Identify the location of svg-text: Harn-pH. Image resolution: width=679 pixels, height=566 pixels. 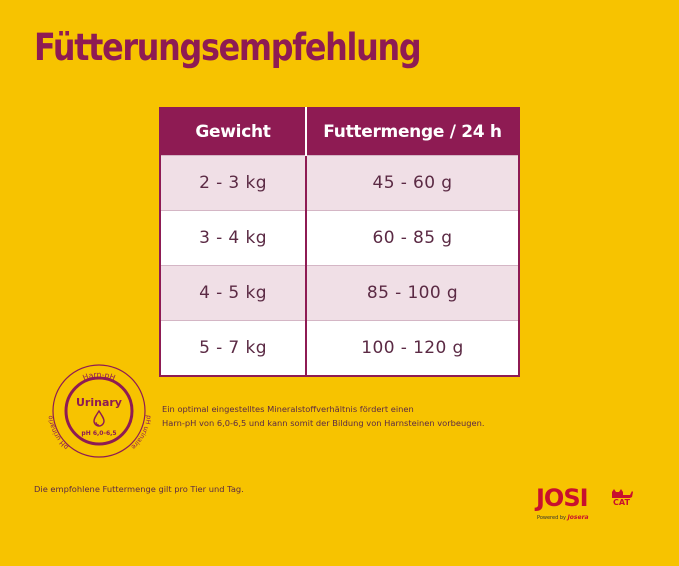
(98, 376).